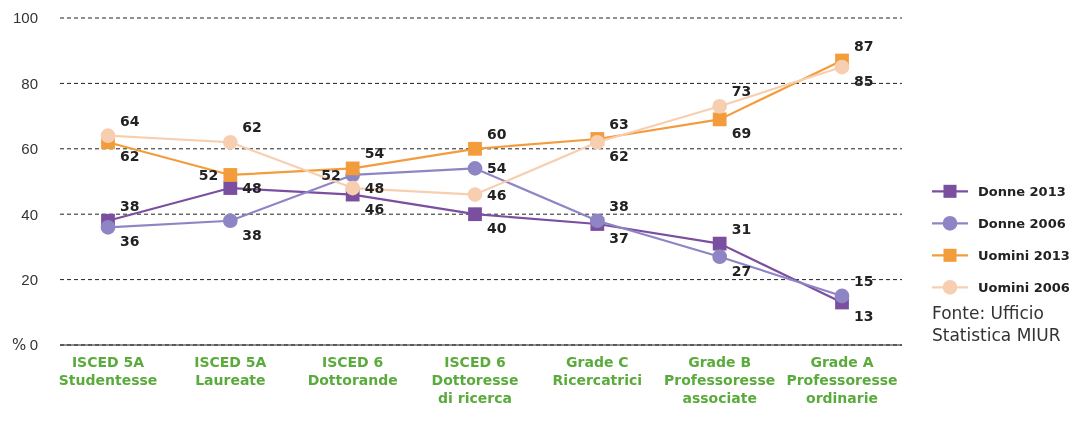 This screenshot has width=1087, height=422. Describe the element at coordinates (1024, 256) in the screenshot. I see `legend-label: Uomini 2013` at that location.